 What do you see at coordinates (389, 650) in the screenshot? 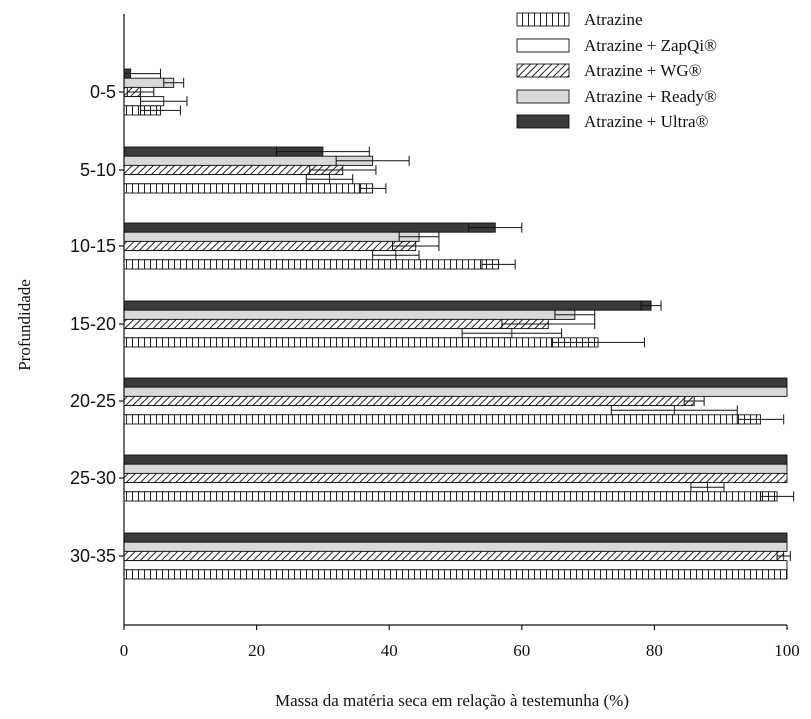
I see `x-tick-label: 40` at bounding box center [389, 650].